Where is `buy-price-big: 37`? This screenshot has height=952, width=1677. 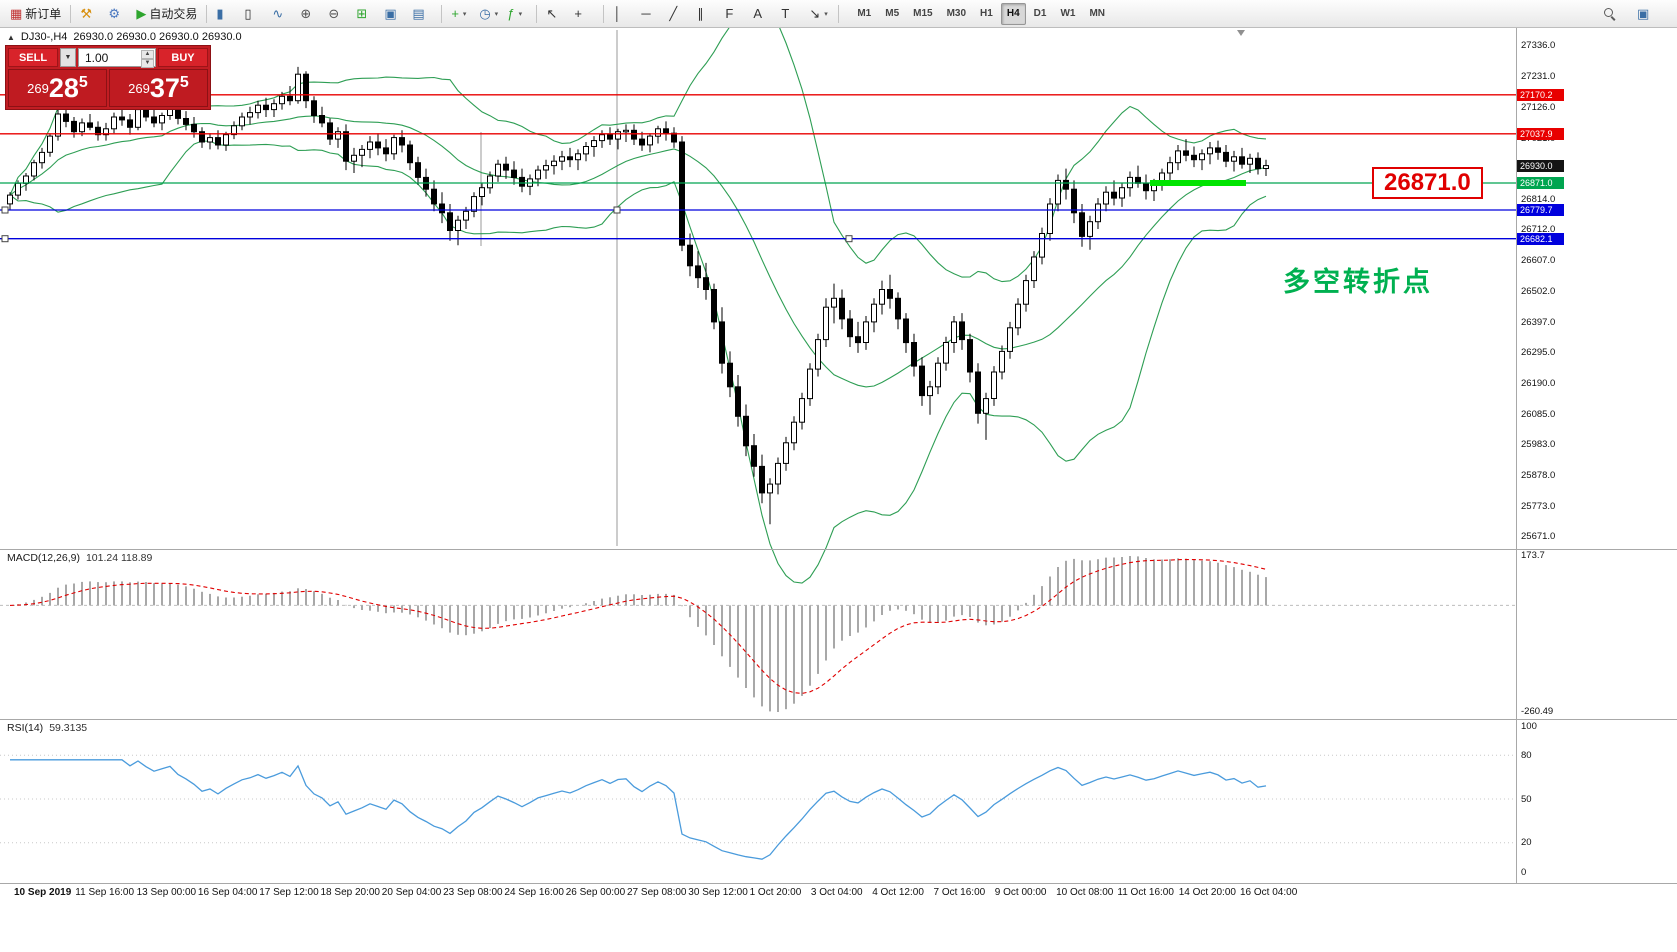
buy-price-big: 37 is located at coordinates (164, 87).